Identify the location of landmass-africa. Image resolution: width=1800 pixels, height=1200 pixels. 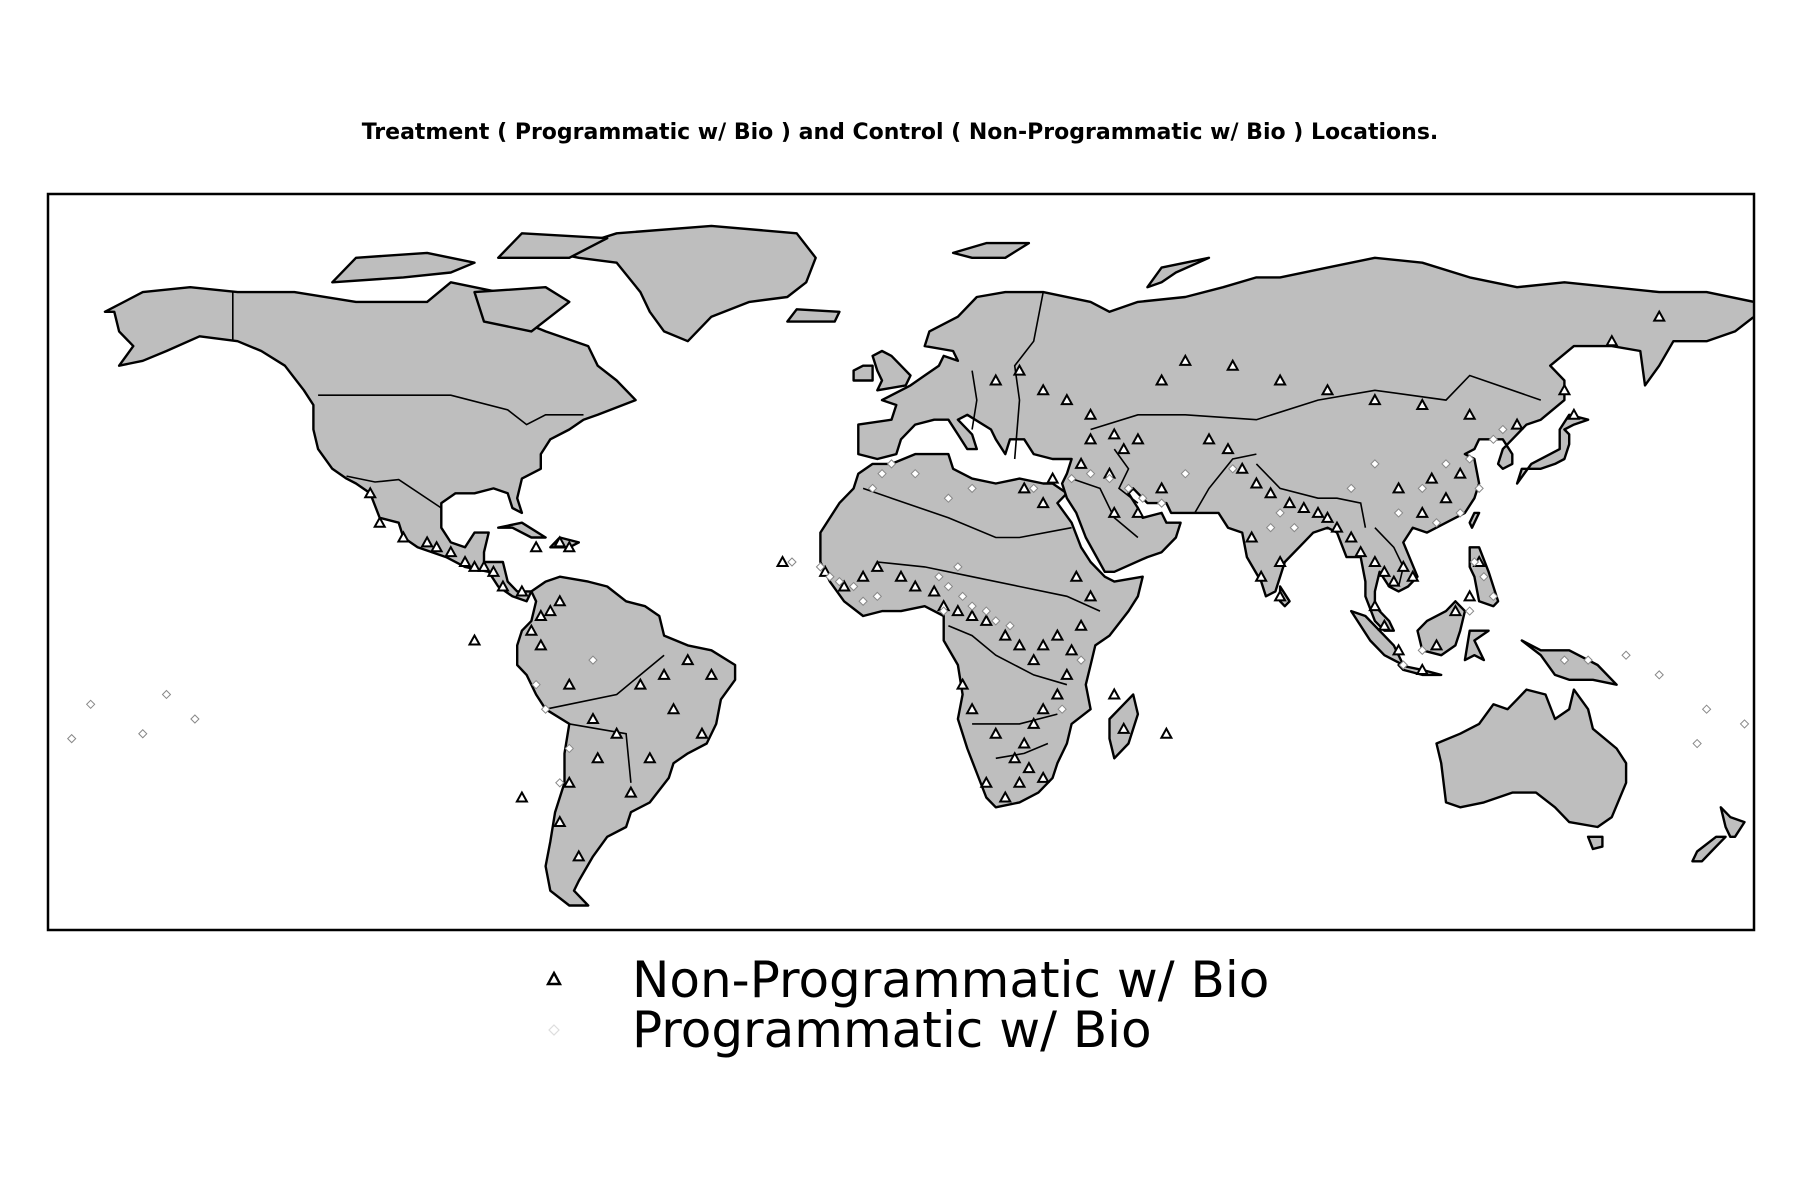
(981, 630).